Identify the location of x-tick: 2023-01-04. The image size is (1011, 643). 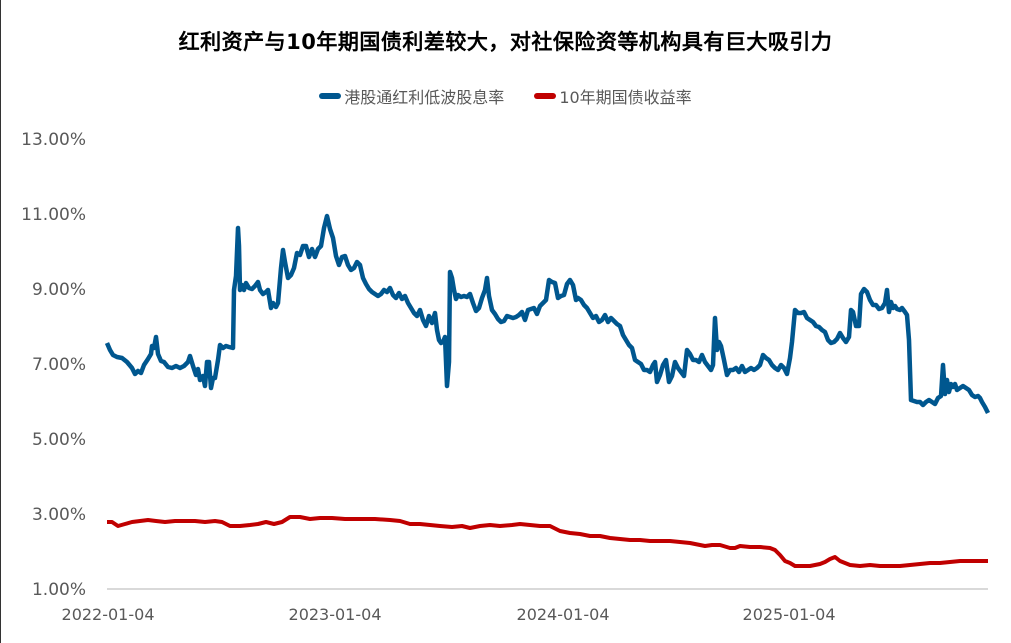
(335, 614).